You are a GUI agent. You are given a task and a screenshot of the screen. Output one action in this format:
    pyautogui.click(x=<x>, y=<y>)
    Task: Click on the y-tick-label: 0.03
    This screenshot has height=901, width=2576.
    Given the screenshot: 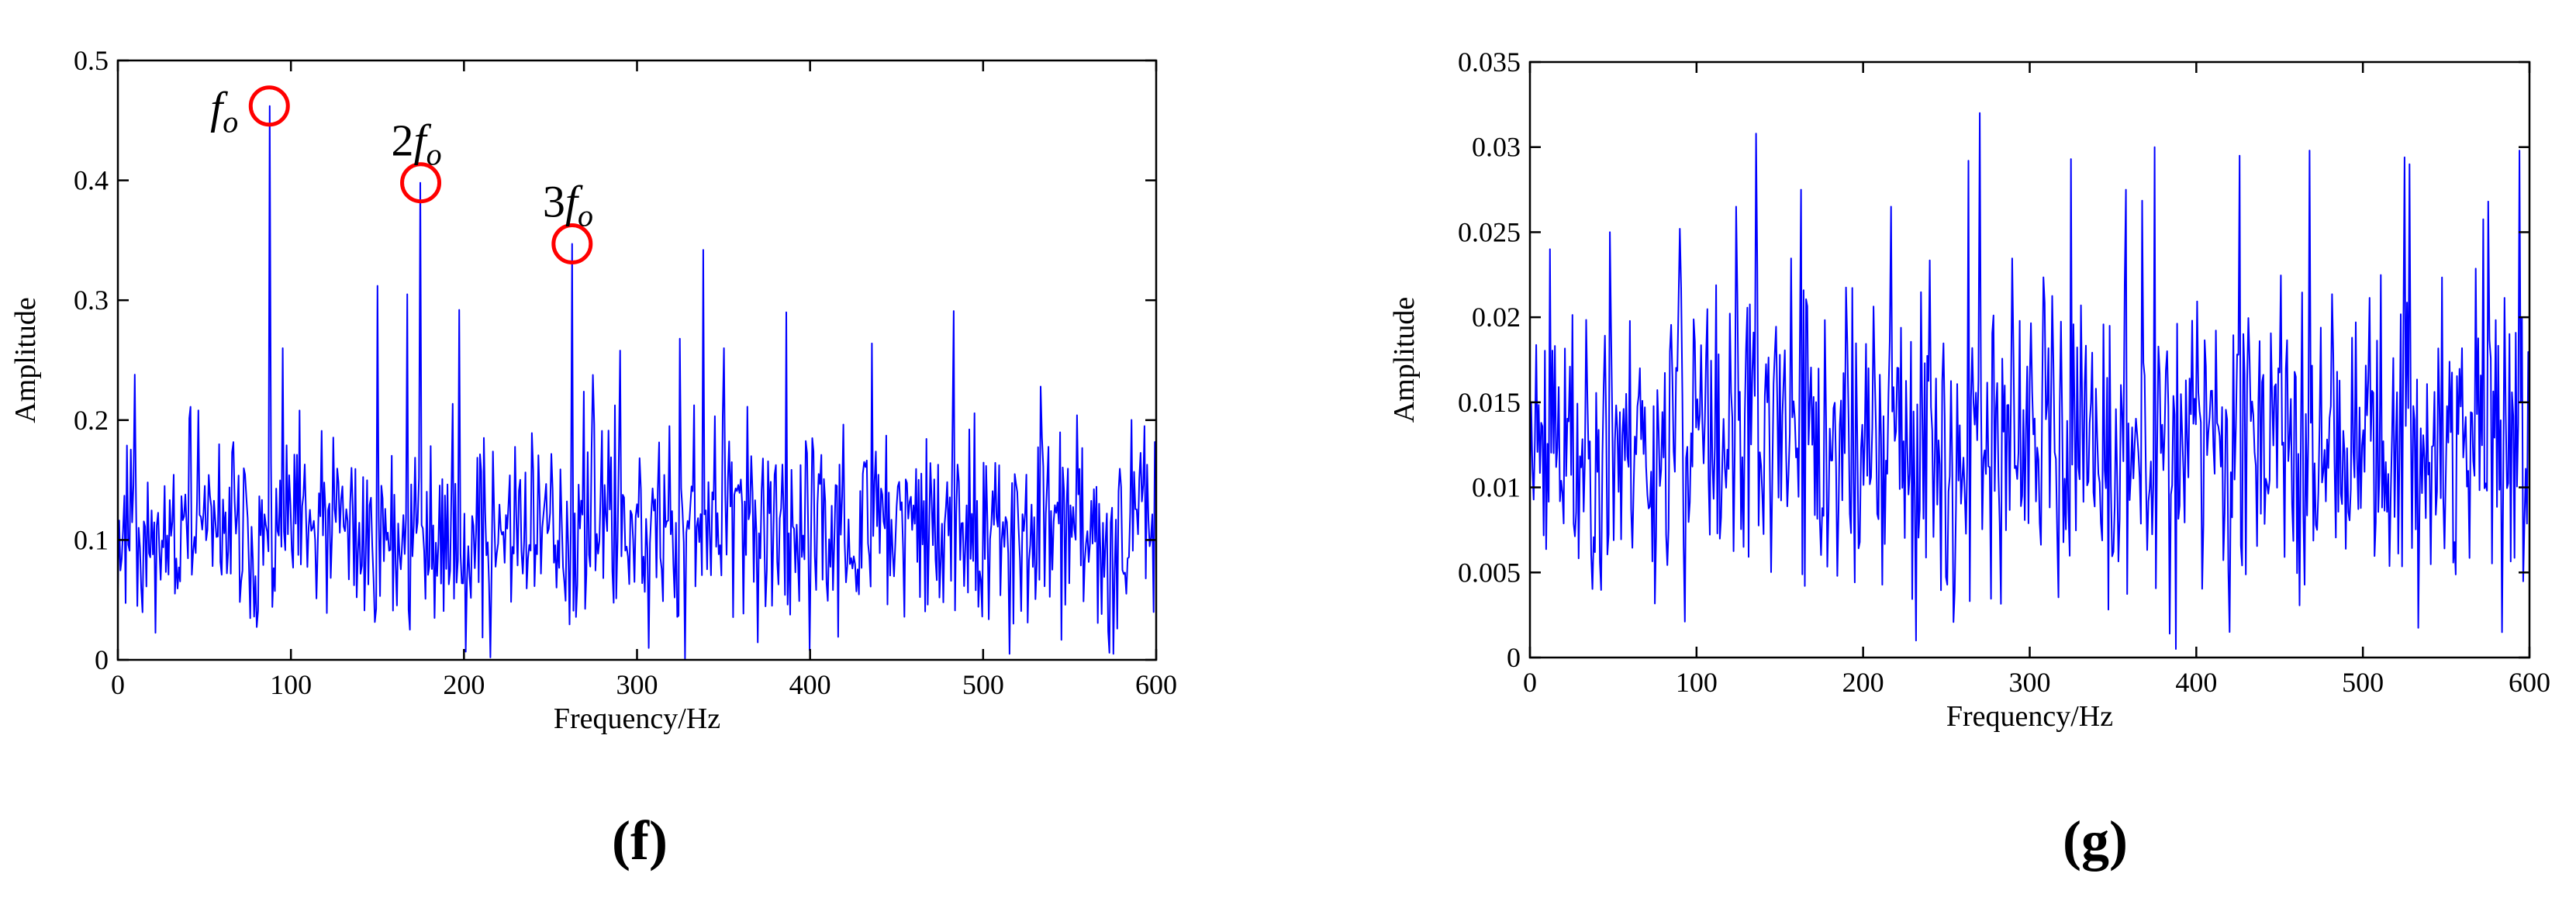 What is the action you would take?
    pyautogui.click(x=1496, y=148)
    